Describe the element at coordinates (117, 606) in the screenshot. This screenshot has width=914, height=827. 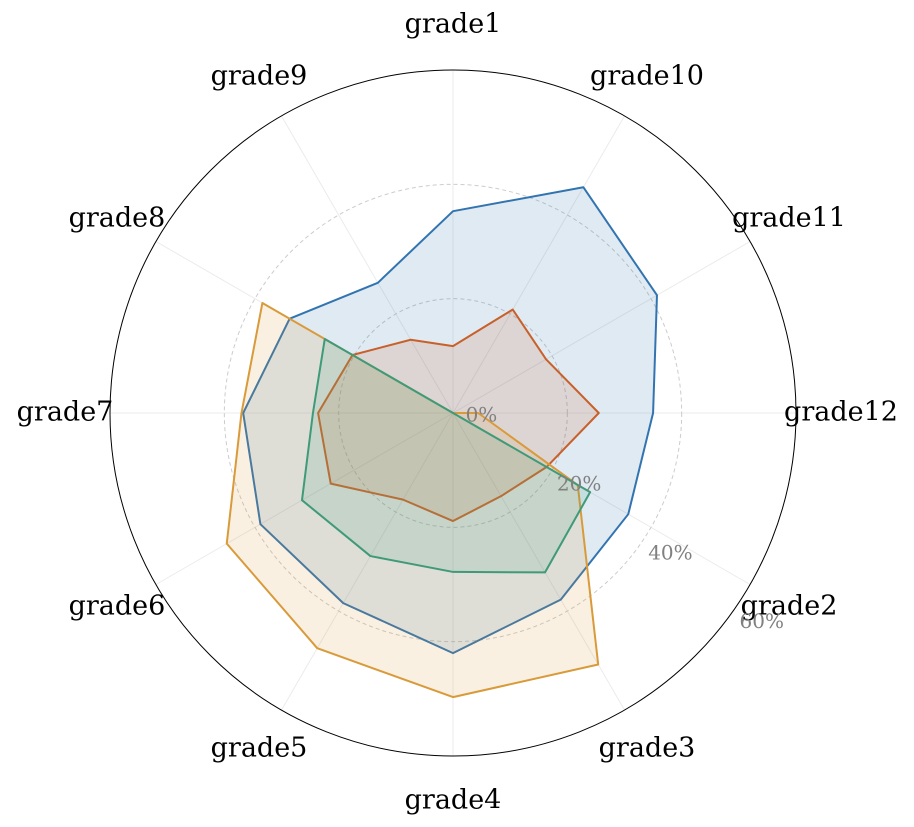
I see `category-label: grade6` at that location.